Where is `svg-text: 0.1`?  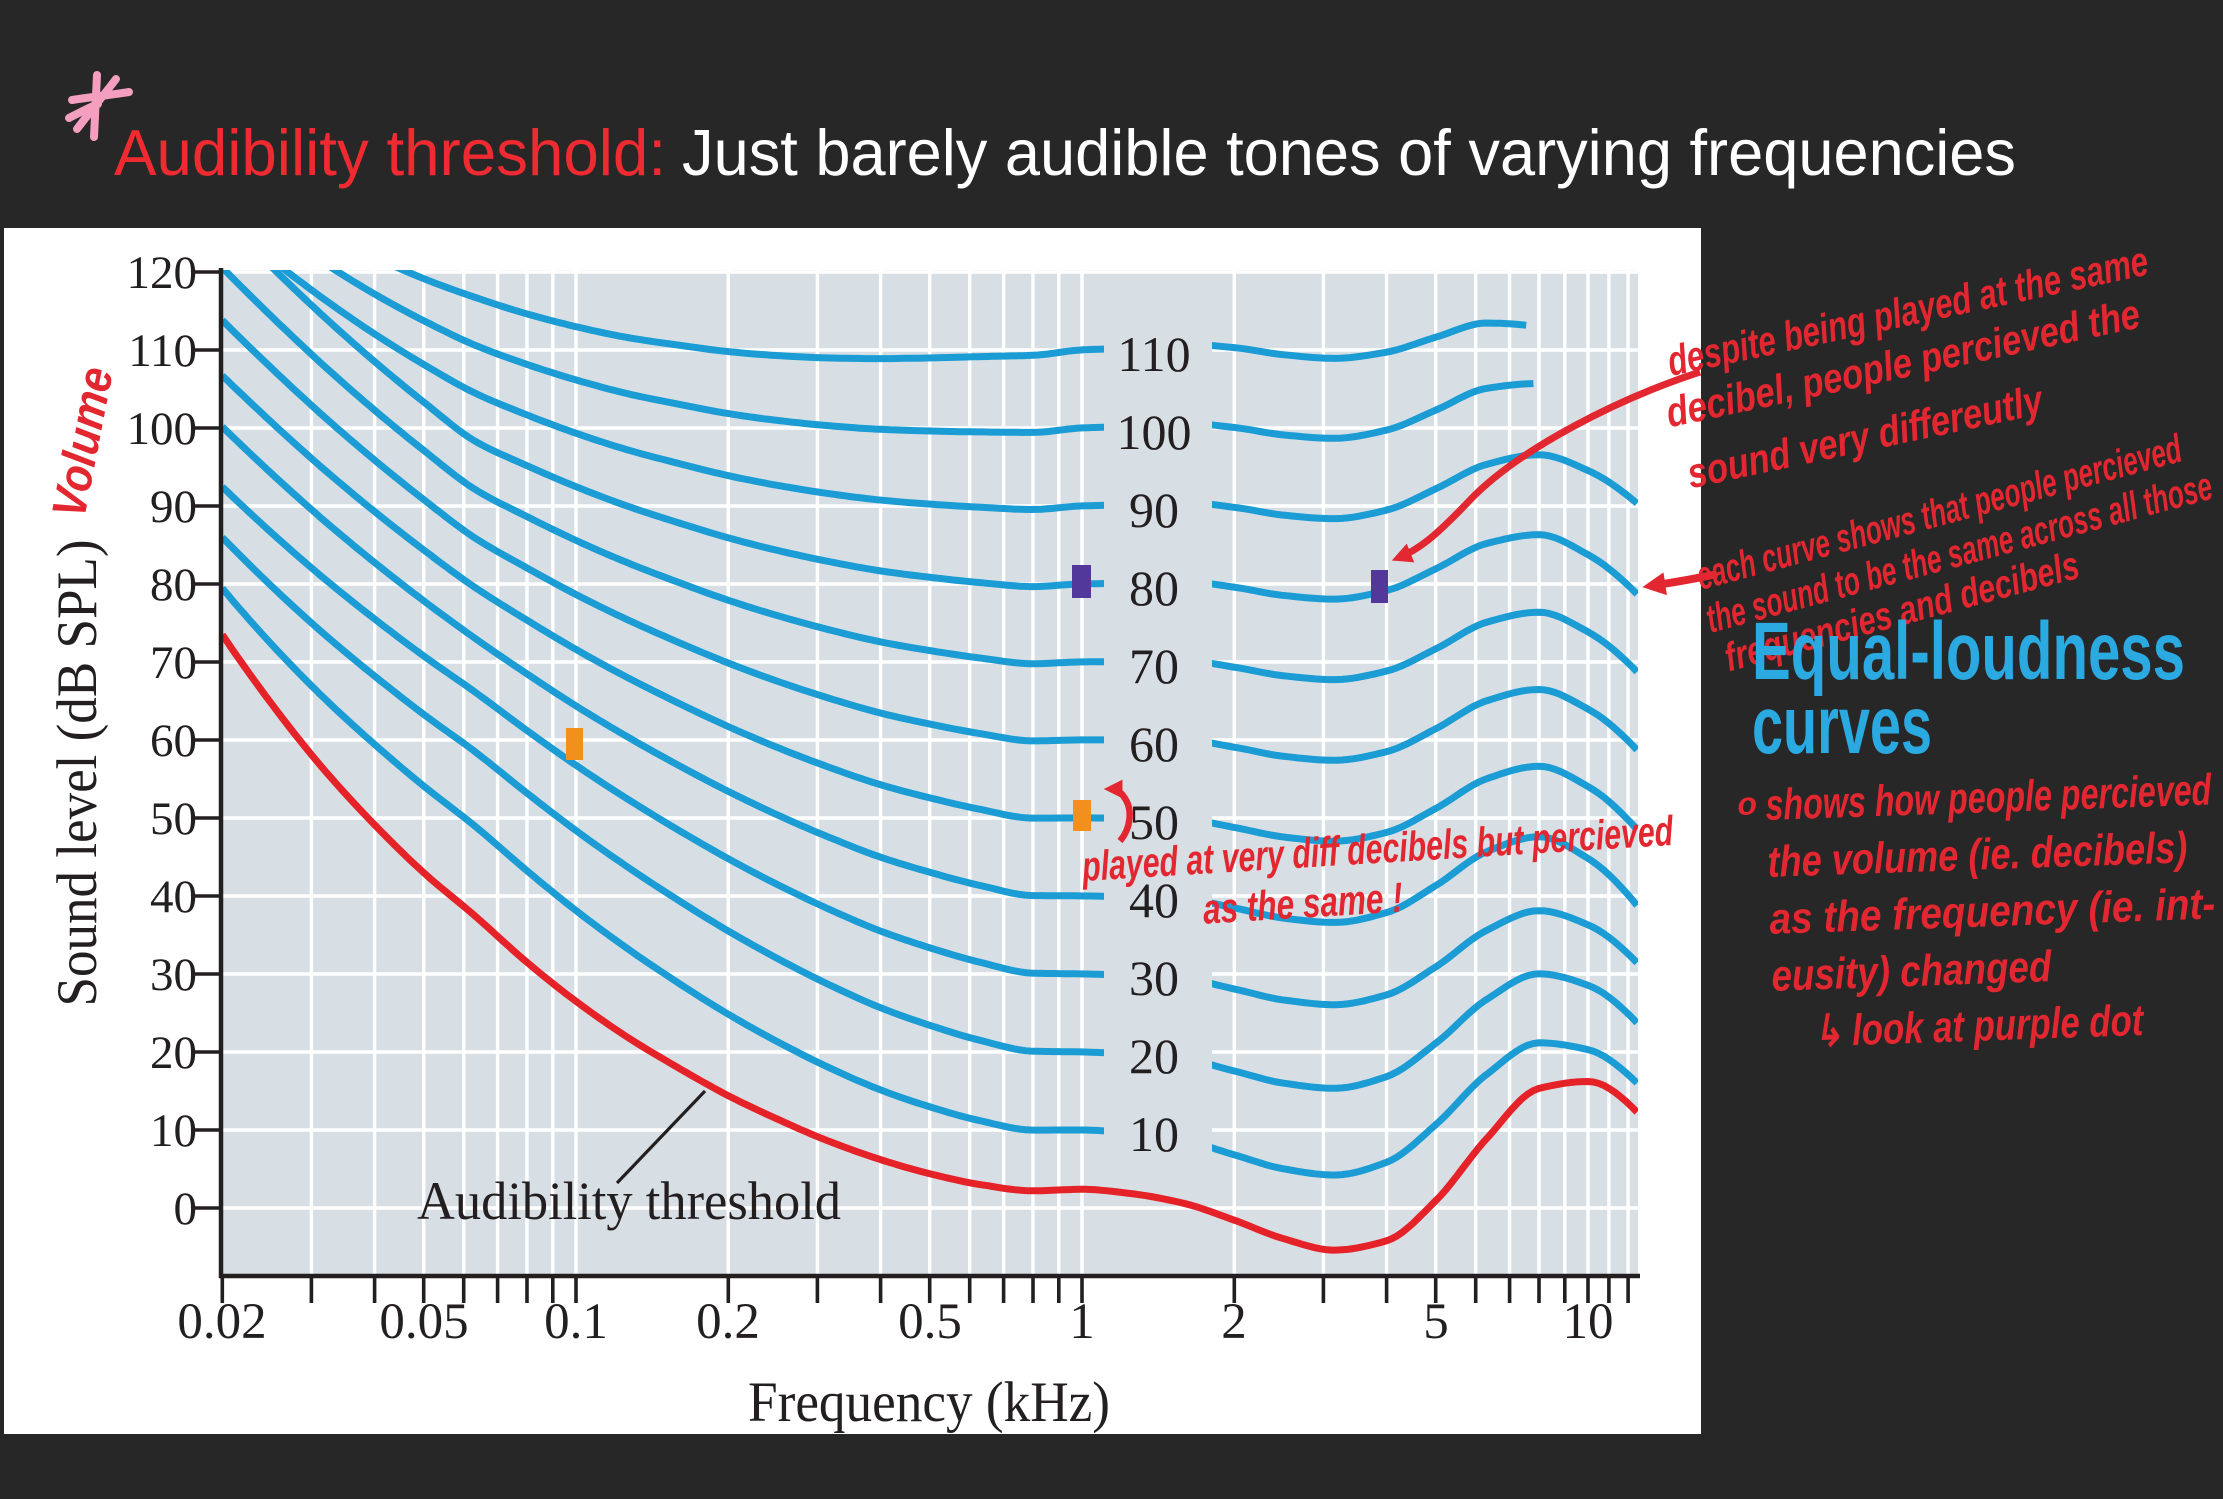 svg-text: 0.1 is located at coordinates (576, 1322).